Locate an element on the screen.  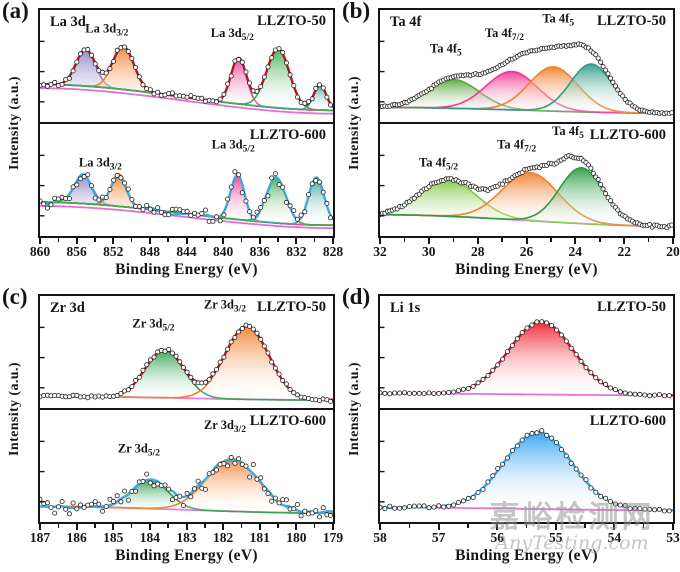
subpanel-llzto-600: Zr 3d5/2 Zr 3d3/2 LLZTO-600 is located at coordinates (186, 465).